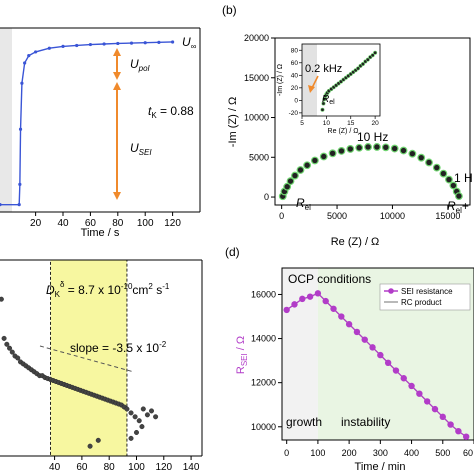 This screenshot has height=474, width=474. I want to click on panel-d-ytick-label: 16000, so click(263, 294).